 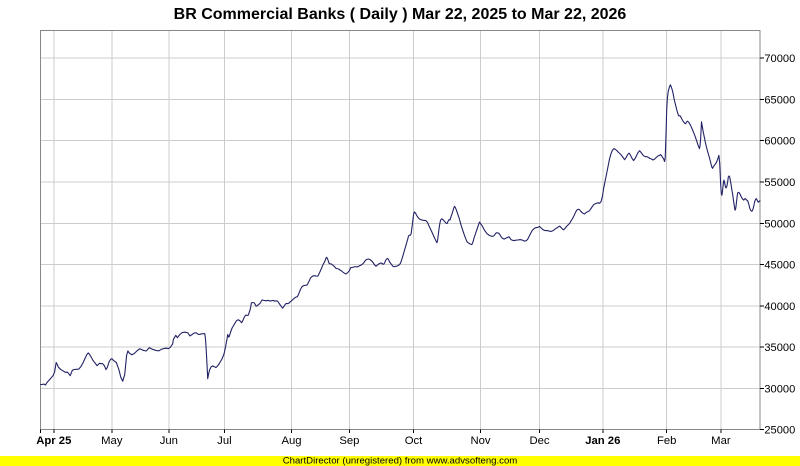 I want to click on svg-text: Feb, so click(x=666, y=441).